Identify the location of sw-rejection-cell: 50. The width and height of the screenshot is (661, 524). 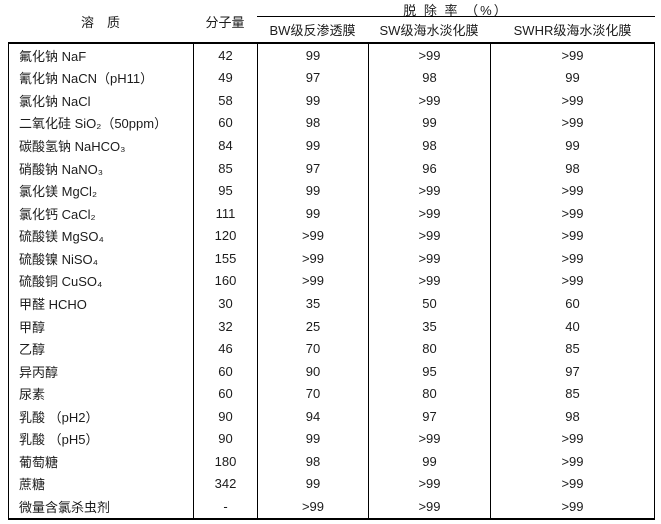
(429, 303).